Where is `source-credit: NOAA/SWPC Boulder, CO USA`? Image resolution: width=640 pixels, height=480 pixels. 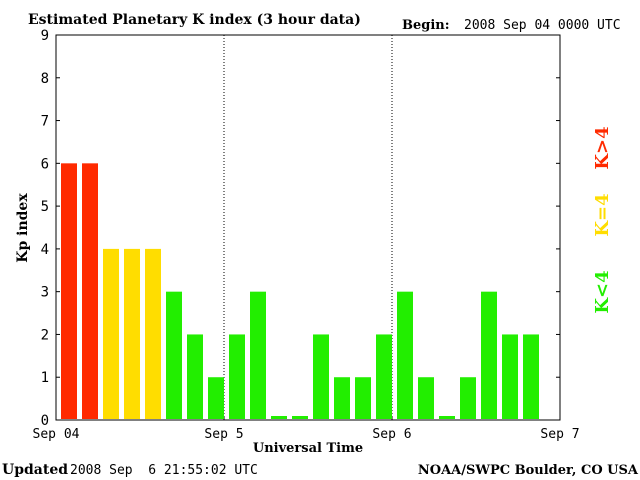 source-credit: NOAA/SWPC Boulder, CO USA is located at coordinates (528, 470).